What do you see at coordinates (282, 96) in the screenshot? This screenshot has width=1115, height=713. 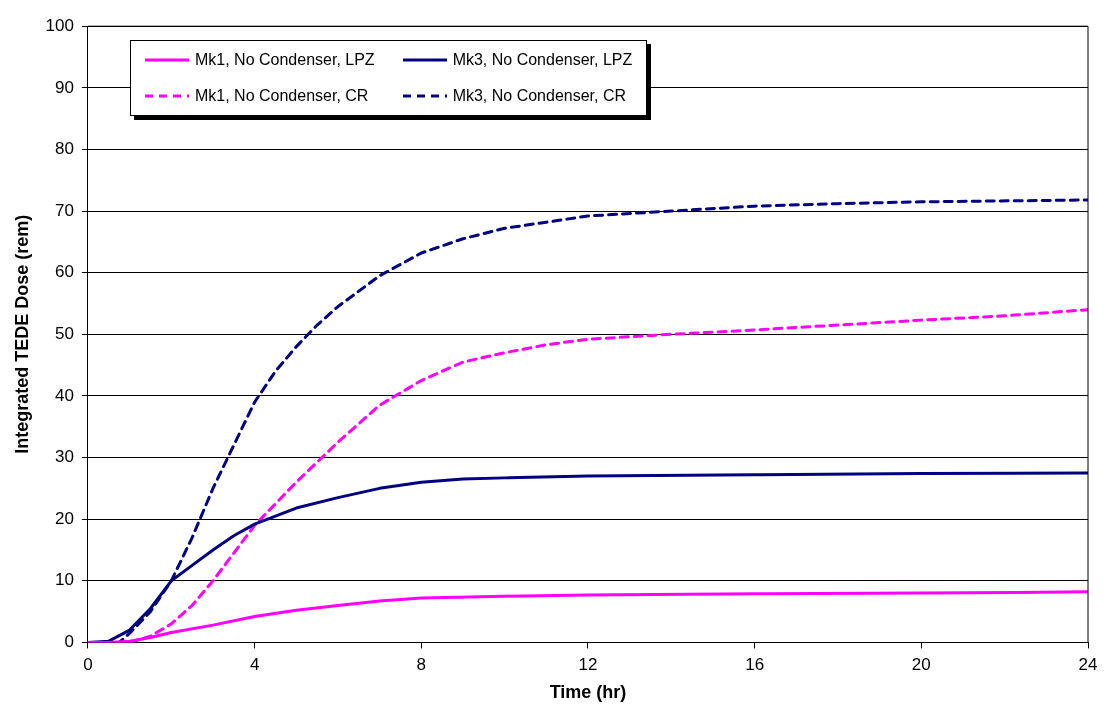 I see `legend-label: Mk1, No Condenser, CR` at bounding box center [282, 96].